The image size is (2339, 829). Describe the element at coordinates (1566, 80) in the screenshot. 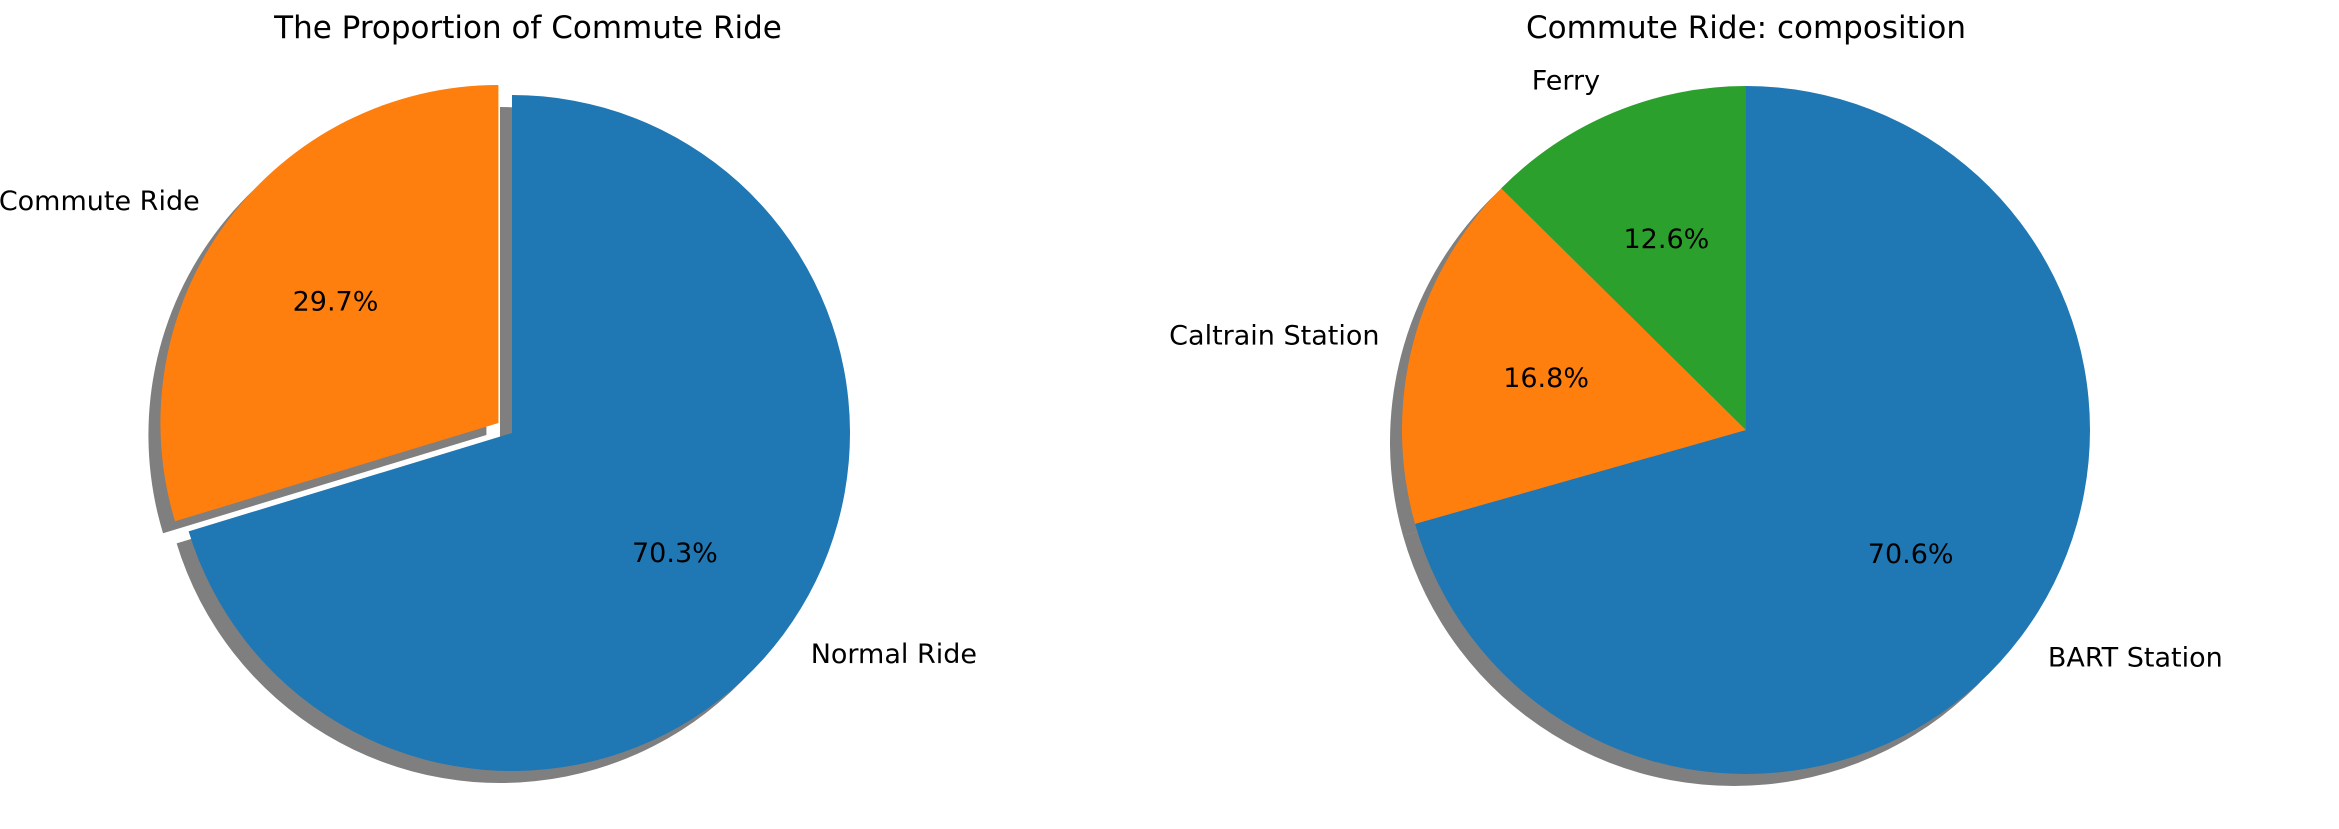

I see `slice-label-ferry: Ferry` at that location.